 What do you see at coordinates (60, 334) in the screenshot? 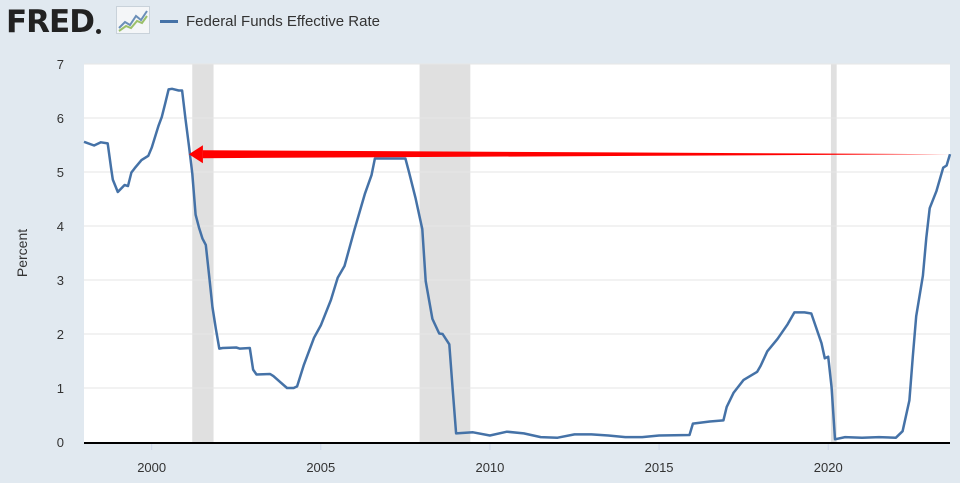
I see `y-tick-label: 2` at bounding box center [60, 334].